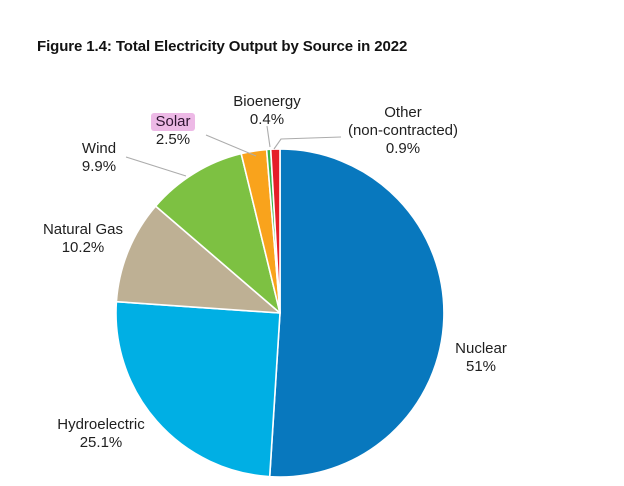 The width and height of the screenshot is (624, 486). I want to click on slice-label-name: Natural Gas, so click(83, 229).